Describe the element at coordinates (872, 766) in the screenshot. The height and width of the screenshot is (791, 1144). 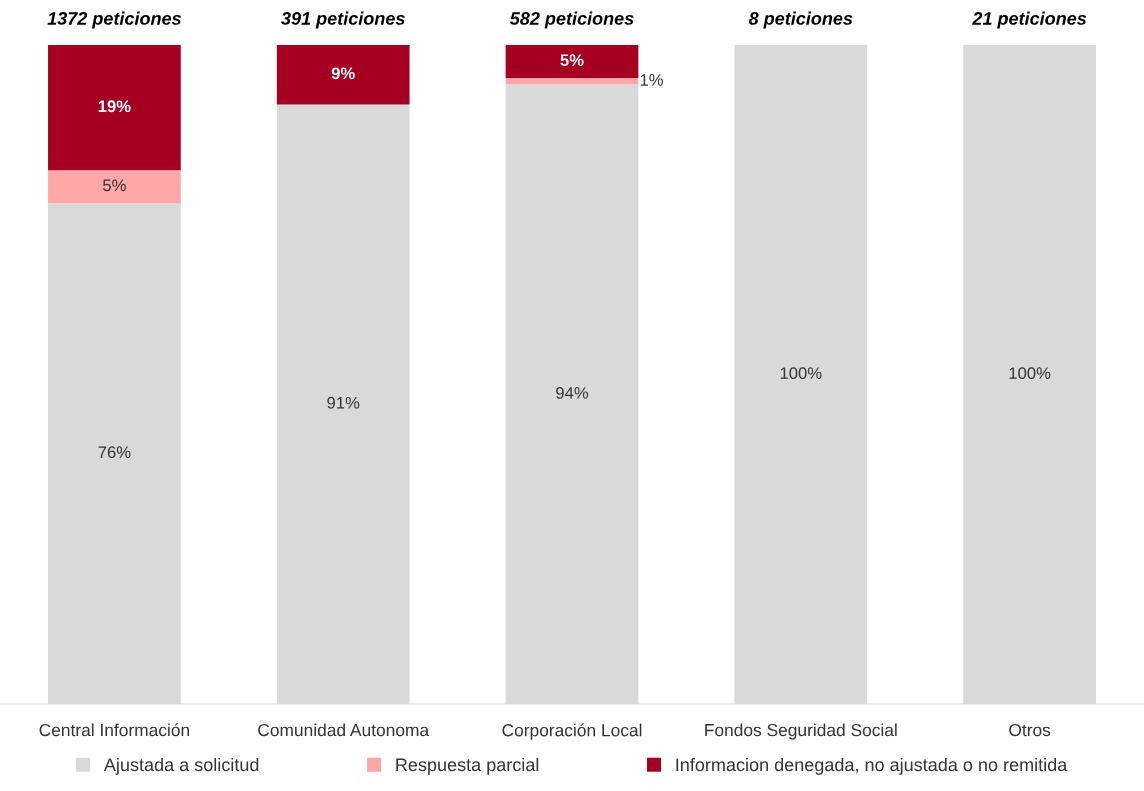
I see `legend-label: Informacion denegada, no ajustada o no remitida` at that location.